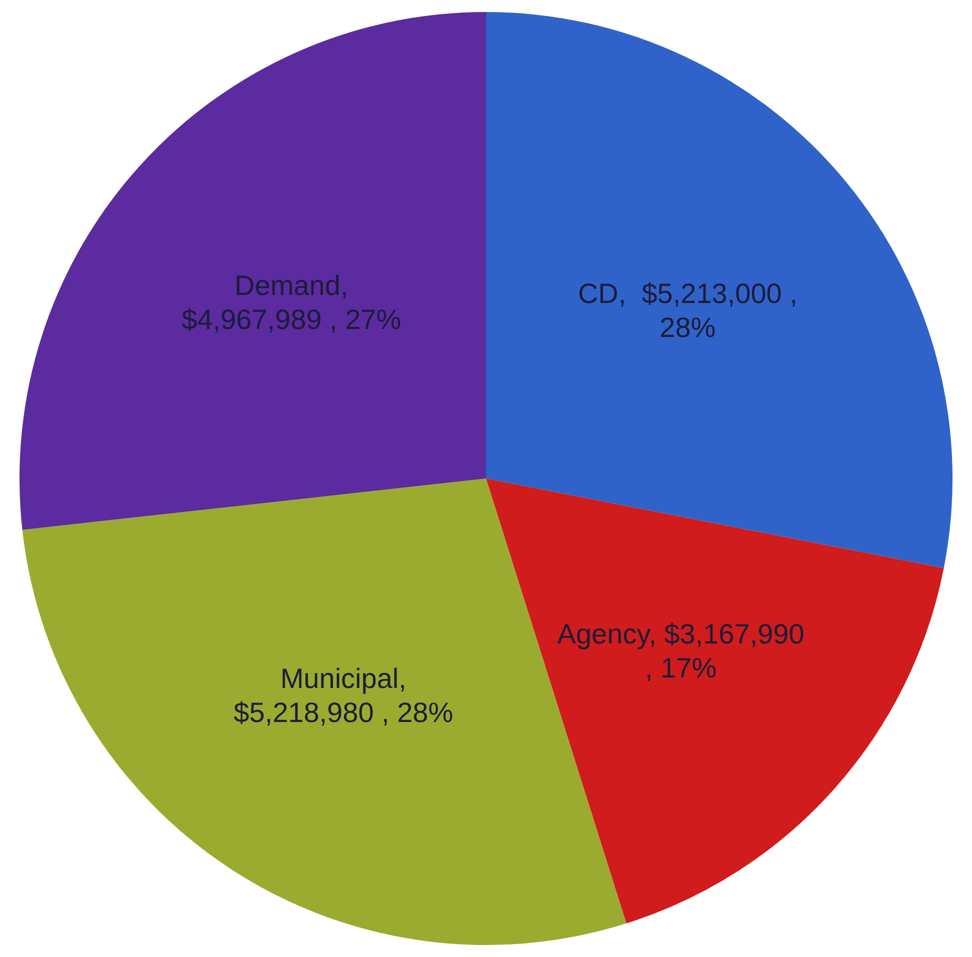 This screenshot has width=972, height=957. What do you see at coordinates (688, 311) in the screenshot?
I see `slice-label: CD, $5,213,000 , 28%` at bounding box center [688, 311].